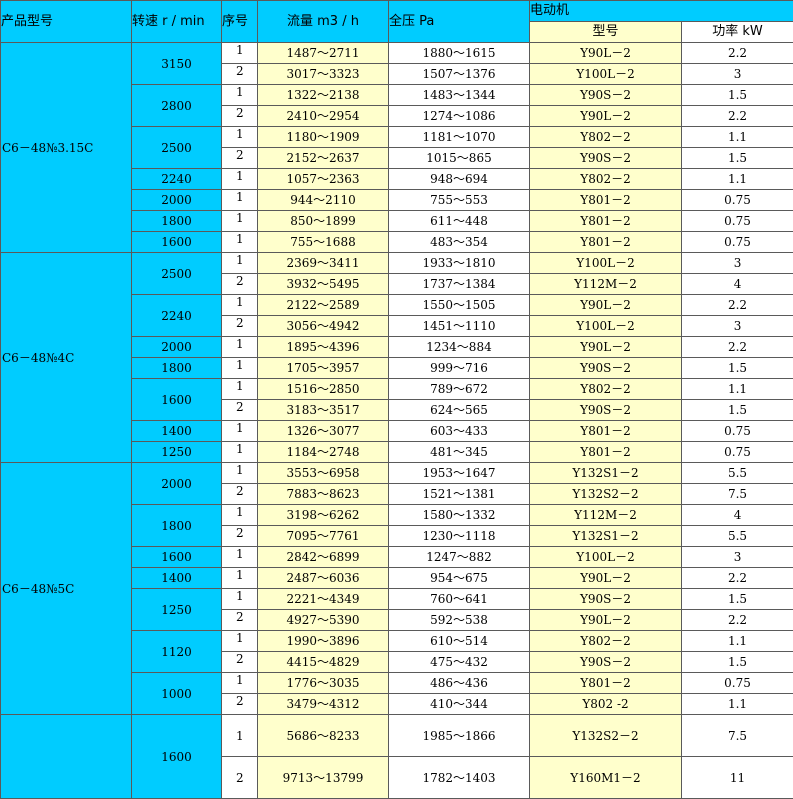 The width and height of the screenshot is (793, 799). Describe the element at coordinates (177, 431) in the screenshot. I see `speed-cell: 1400` at that location.